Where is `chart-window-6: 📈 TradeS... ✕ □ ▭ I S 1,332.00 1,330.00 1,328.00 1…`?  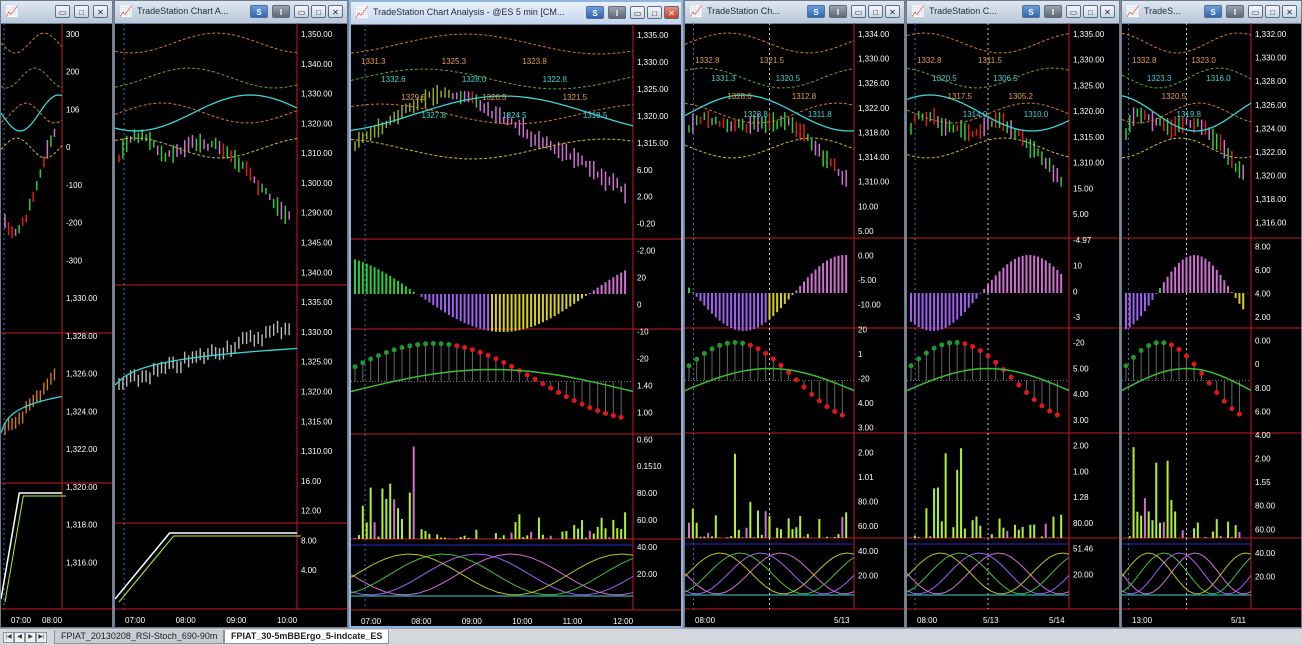 chart-window-6: 📈 TradeS... ✕ □ ▭ I S 1,332.00 1,330.00 1,328.00 1… is located at coordinates (1211, 314).